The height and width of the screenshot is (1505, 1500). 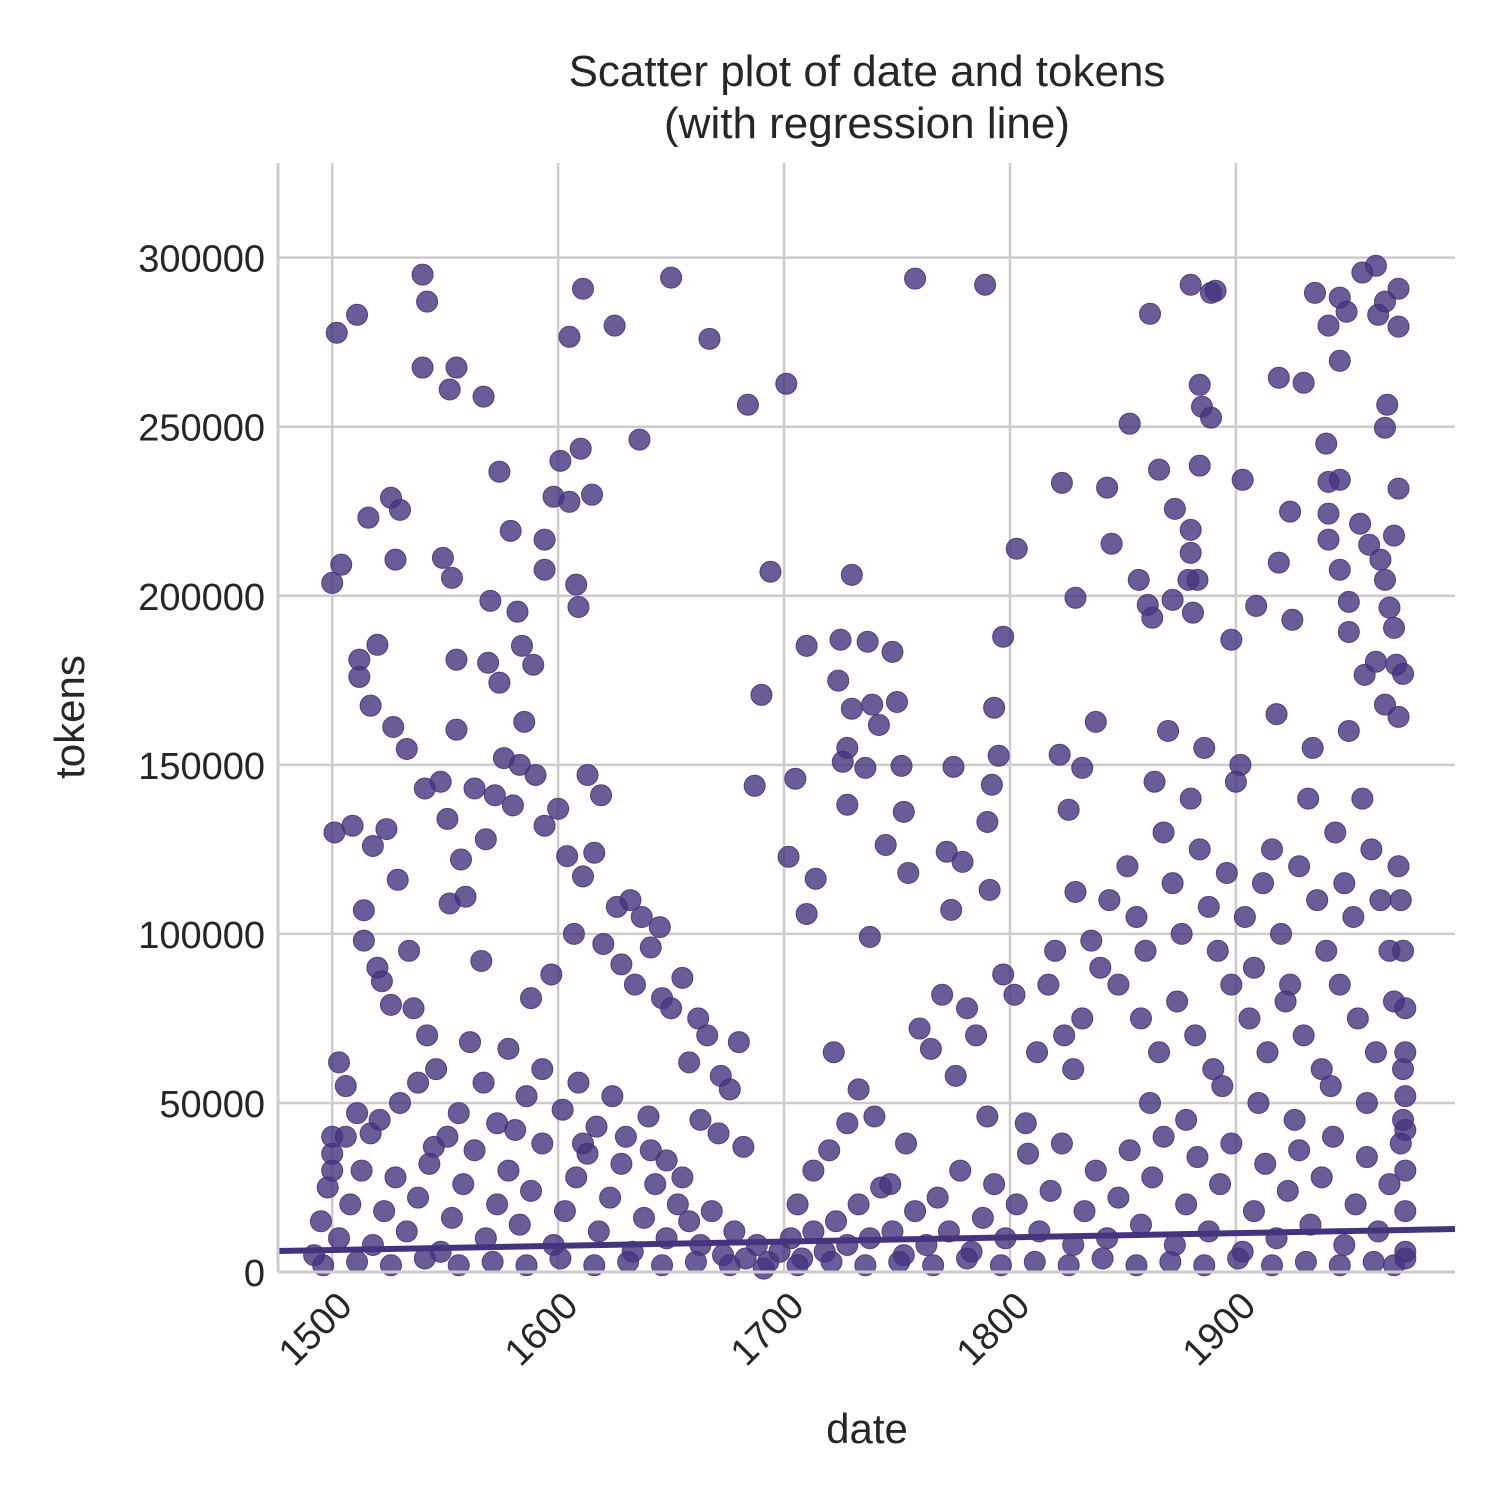 I want to click on y-tick-label: 200000, so click(x=201, y=598).